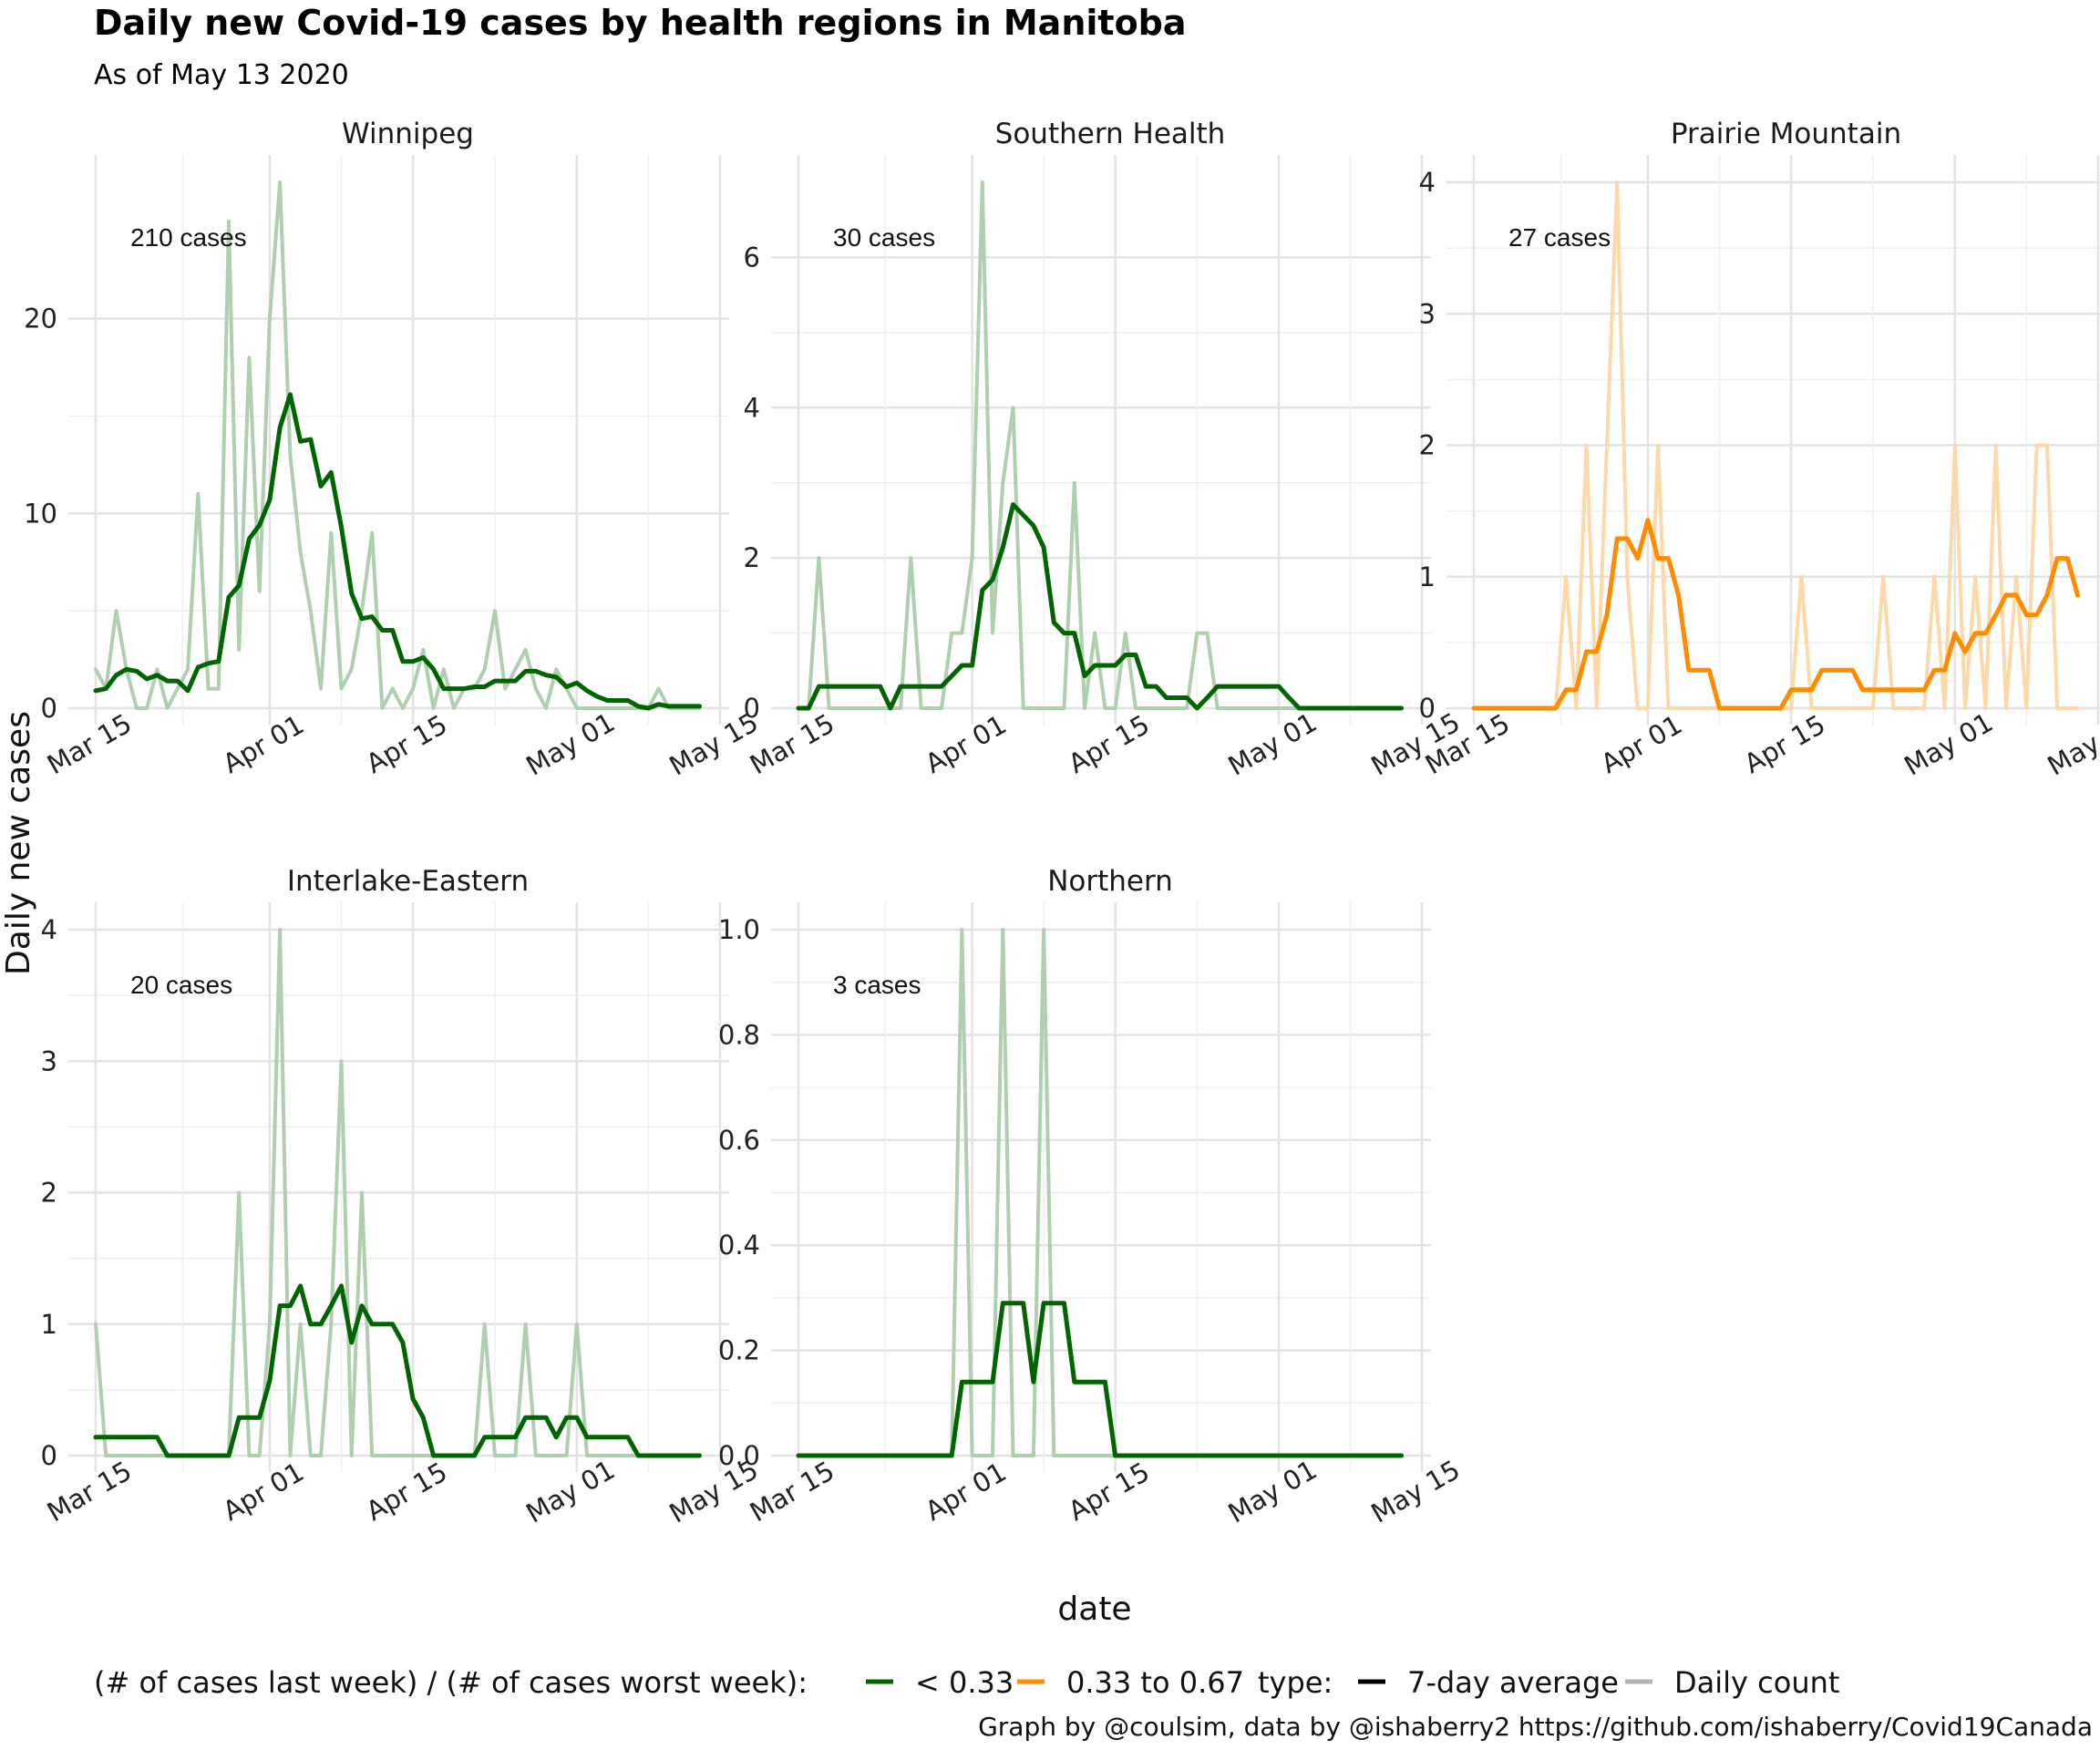 The width and height of the screenshot is (2100, 1750). What do you see at coordinates (221, 75) in the screenshot?
I see `chart-subtitle: As of May 13 2020` at bounding box center [221, 75].